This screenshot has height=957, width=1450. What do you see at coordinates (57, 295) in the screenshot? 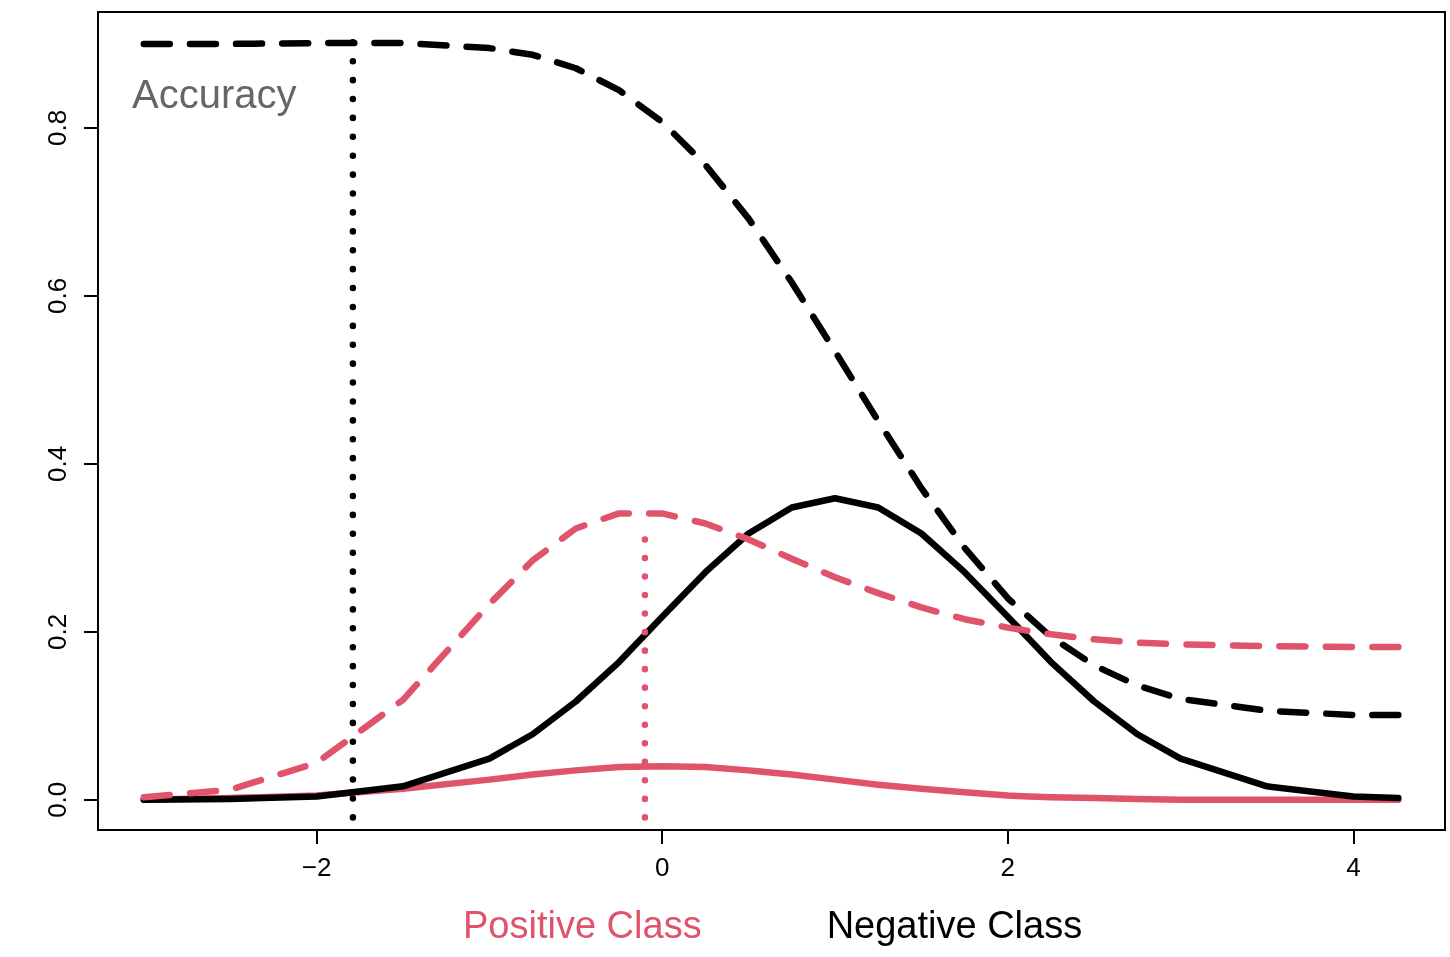
I see `y-tick-label: 0.6` at bounding box center [57, 295].